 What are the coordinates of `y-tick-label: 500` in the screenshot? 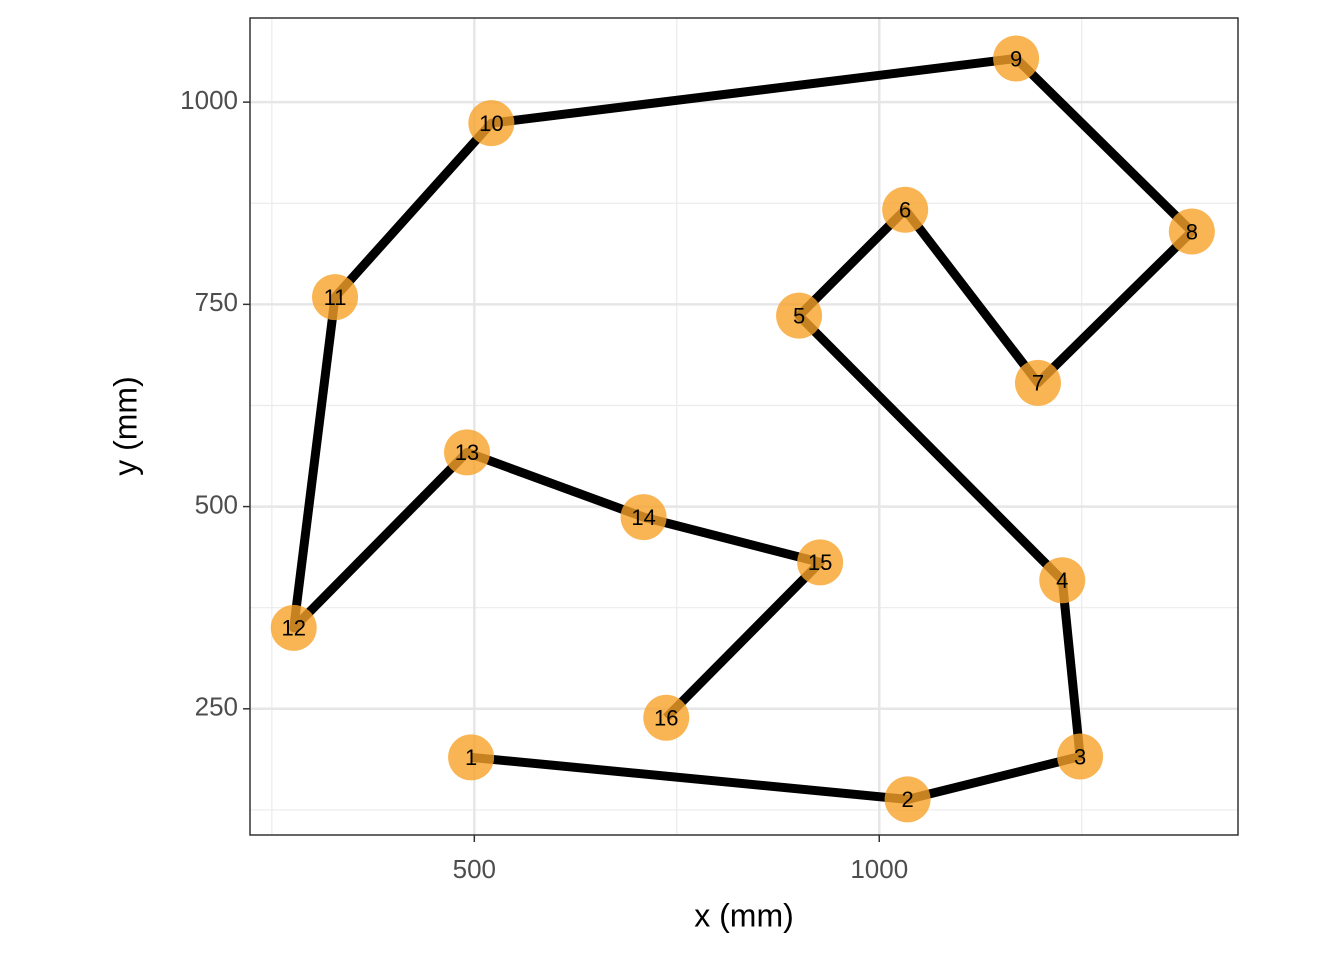 It's located at (216, 504).